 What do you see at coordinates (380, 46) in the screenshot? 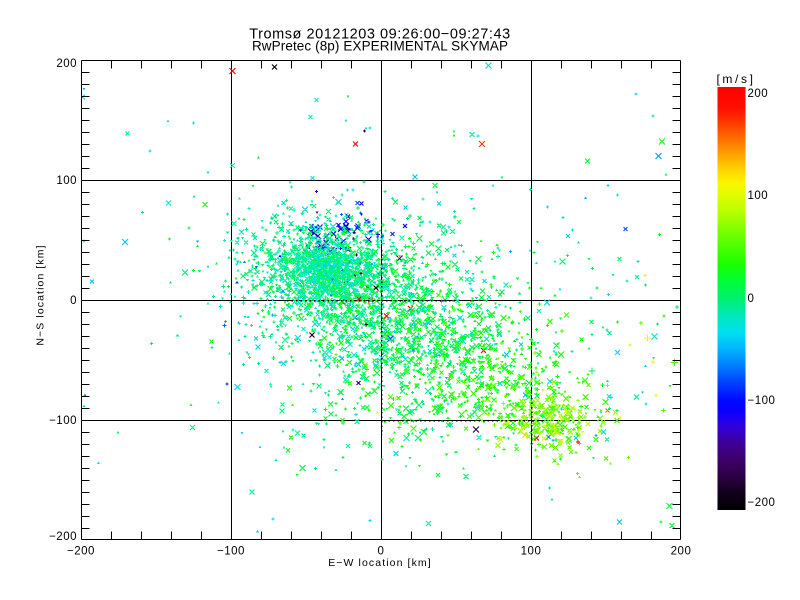
I see `svg-text:RwPretec (8p) EXPERIMENTAL SKY: RwPretec (8p) EXPERIMENTAL SKYMAP` at bounding box center [380, 46].